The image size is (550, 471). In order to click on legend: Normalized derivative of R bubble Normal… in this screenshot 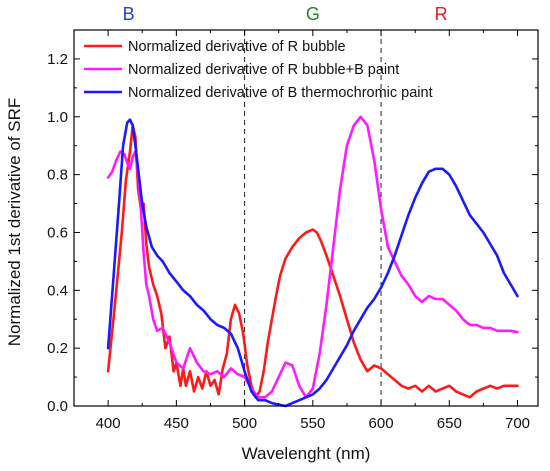, I will do `click(258, 70)`.